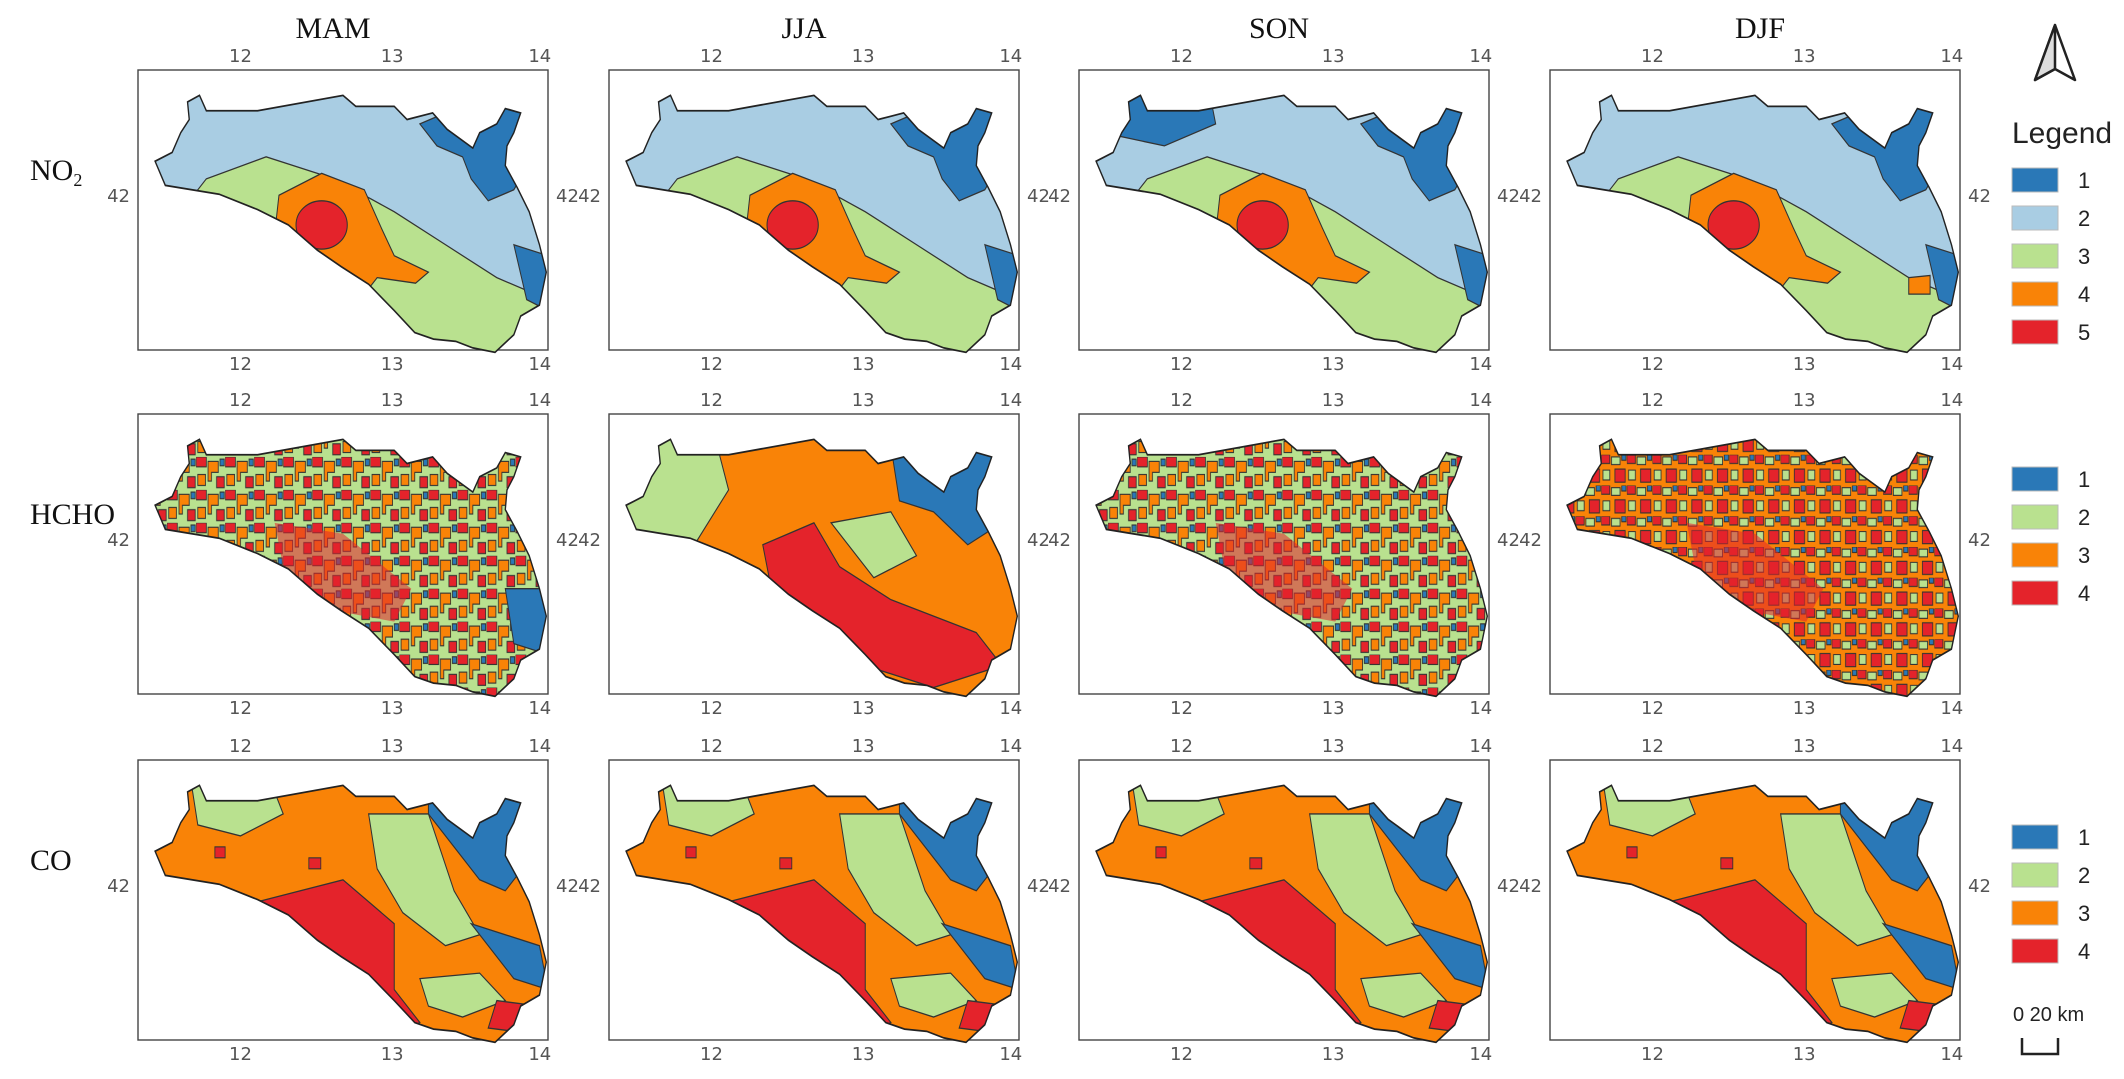  What do you see at coordinates (2048, 1015) in the screenshot?
I see `scale-bar-label: 0 20 km` at bounding box center [2048, 1015].